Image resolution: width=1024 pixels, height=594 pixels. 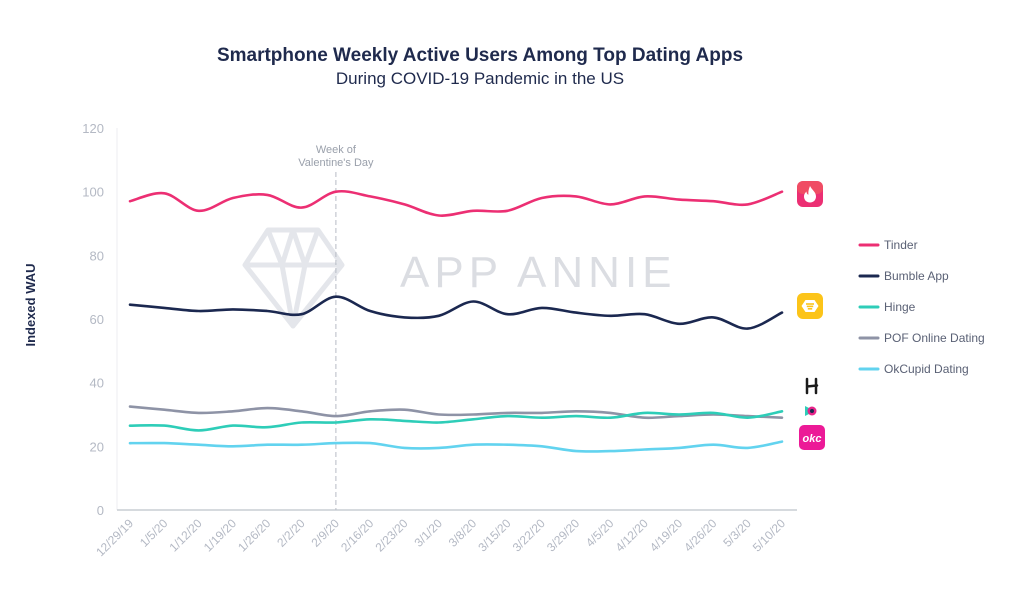 What do you see at coordinates (901, 245) in the screenshot?
I see `legend-label-tinder: Tinder` at bounding box center [901, 245].